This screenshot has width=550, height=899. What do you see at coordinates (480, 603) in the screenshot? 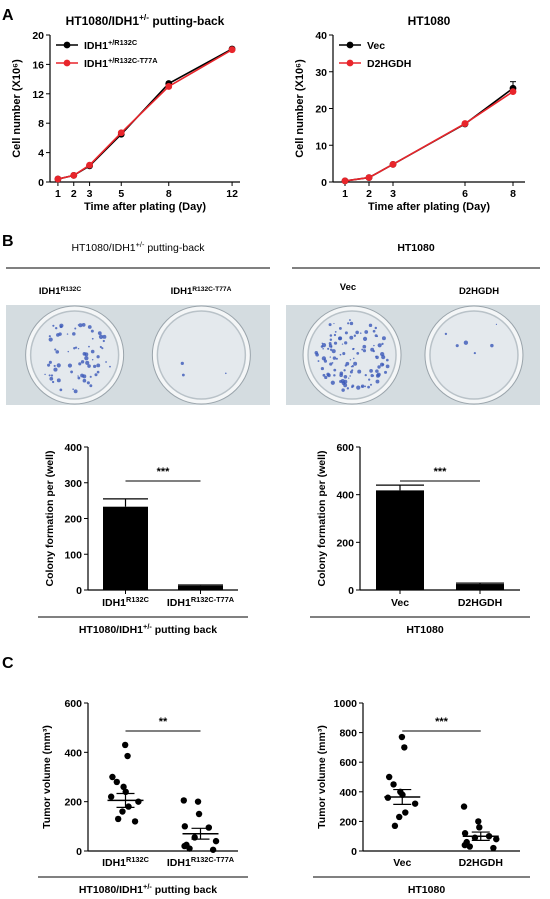
I see `x-tick-label: D2HGDH` at bounding box center [480, 603].